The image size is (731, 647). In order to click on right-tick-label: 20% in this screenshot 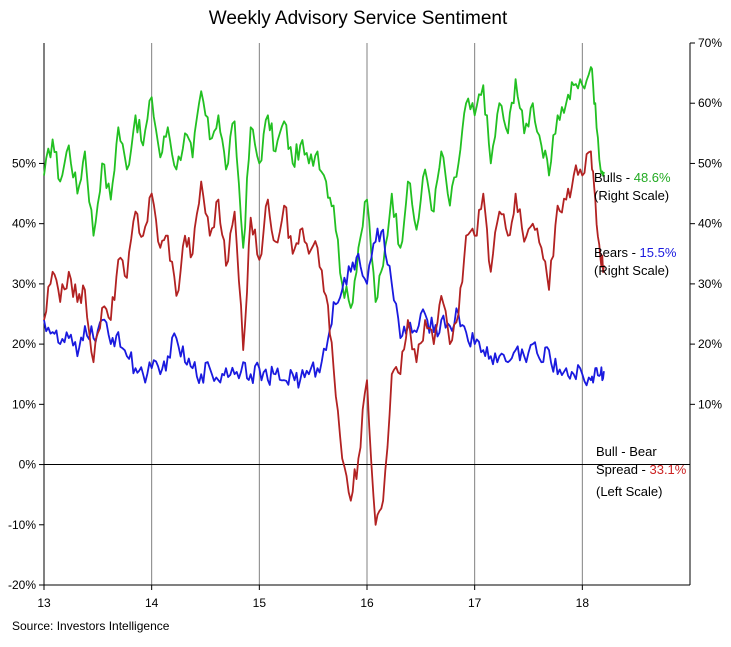, I will do `click(710, 344)`.